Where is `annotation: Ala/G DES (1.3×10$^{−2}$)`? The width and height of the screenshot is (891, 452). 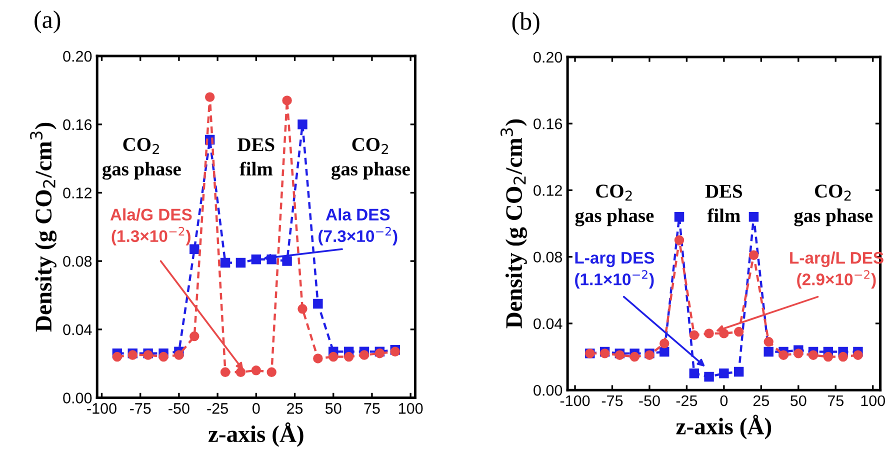
annotation: Ala/G DES (1.3×10$^{−2}$) is located at coordinates (151, 227).